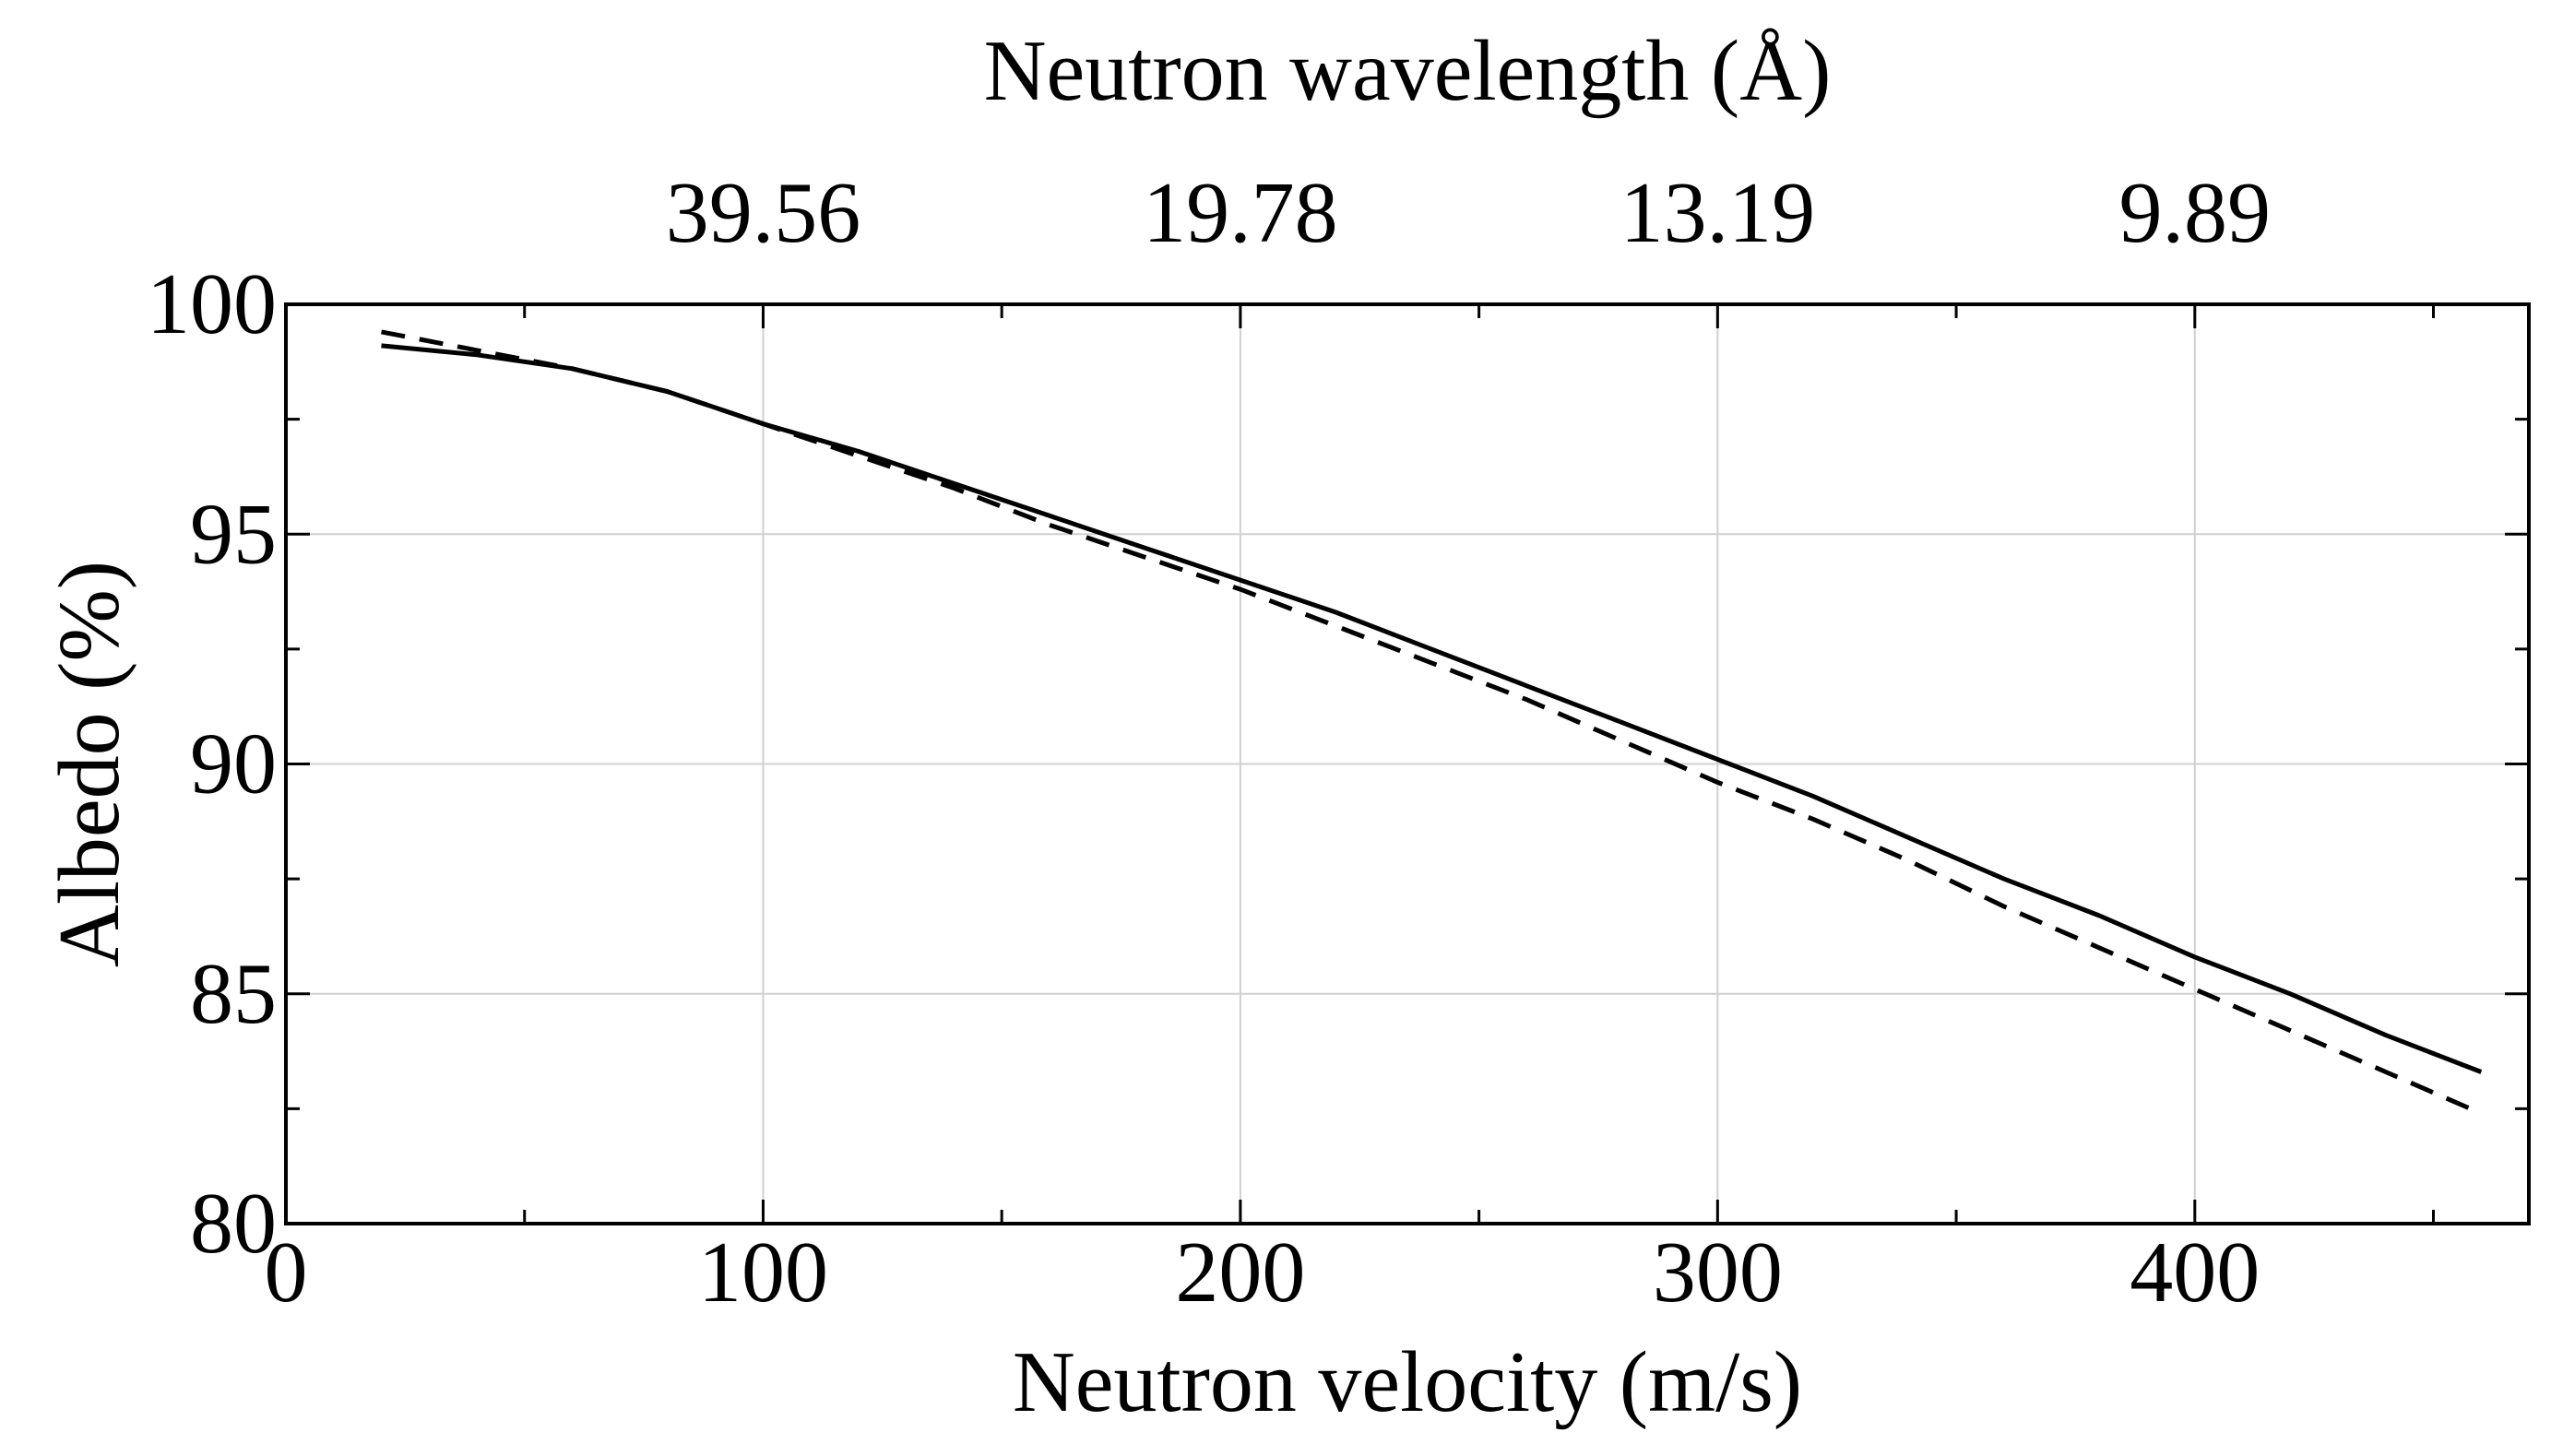 The image size is (2563, 1456). I want to click on x-tick-label: 400, so click(2195, 1272).